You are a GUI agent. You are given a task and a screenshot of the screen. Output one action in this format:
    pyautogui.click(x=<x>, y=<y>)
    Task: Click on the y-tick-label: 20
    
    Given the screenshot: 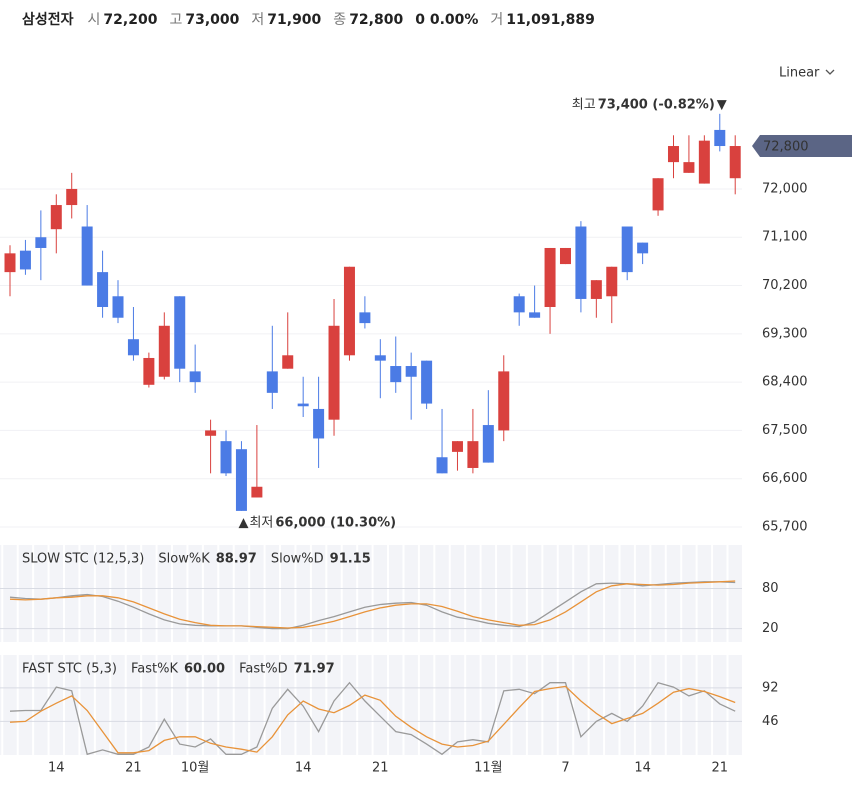 What is the action you would take?
    pyautogui.click(x=770, y=628)
    